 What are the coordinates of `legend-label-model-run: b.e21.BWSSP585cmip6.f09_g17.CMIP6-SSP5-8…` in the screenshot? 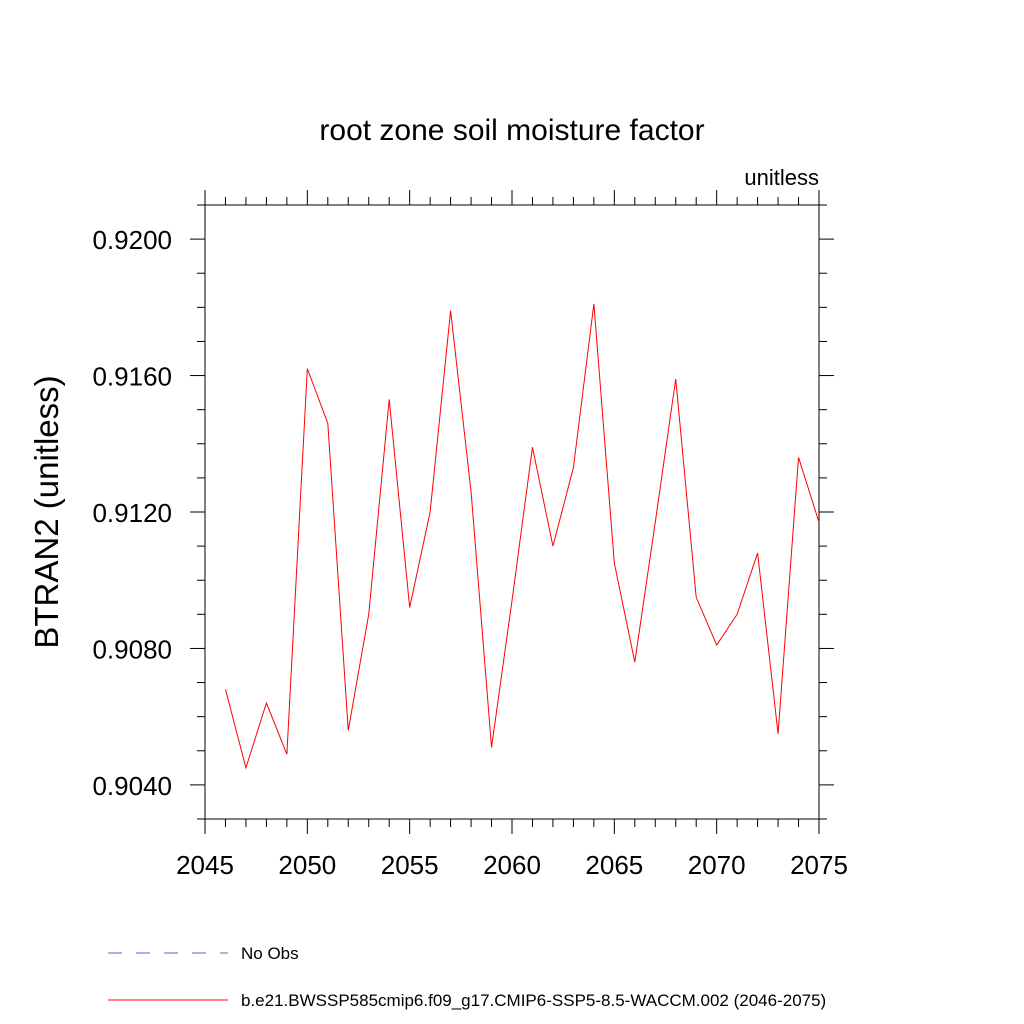 It's located at (533, 1000).